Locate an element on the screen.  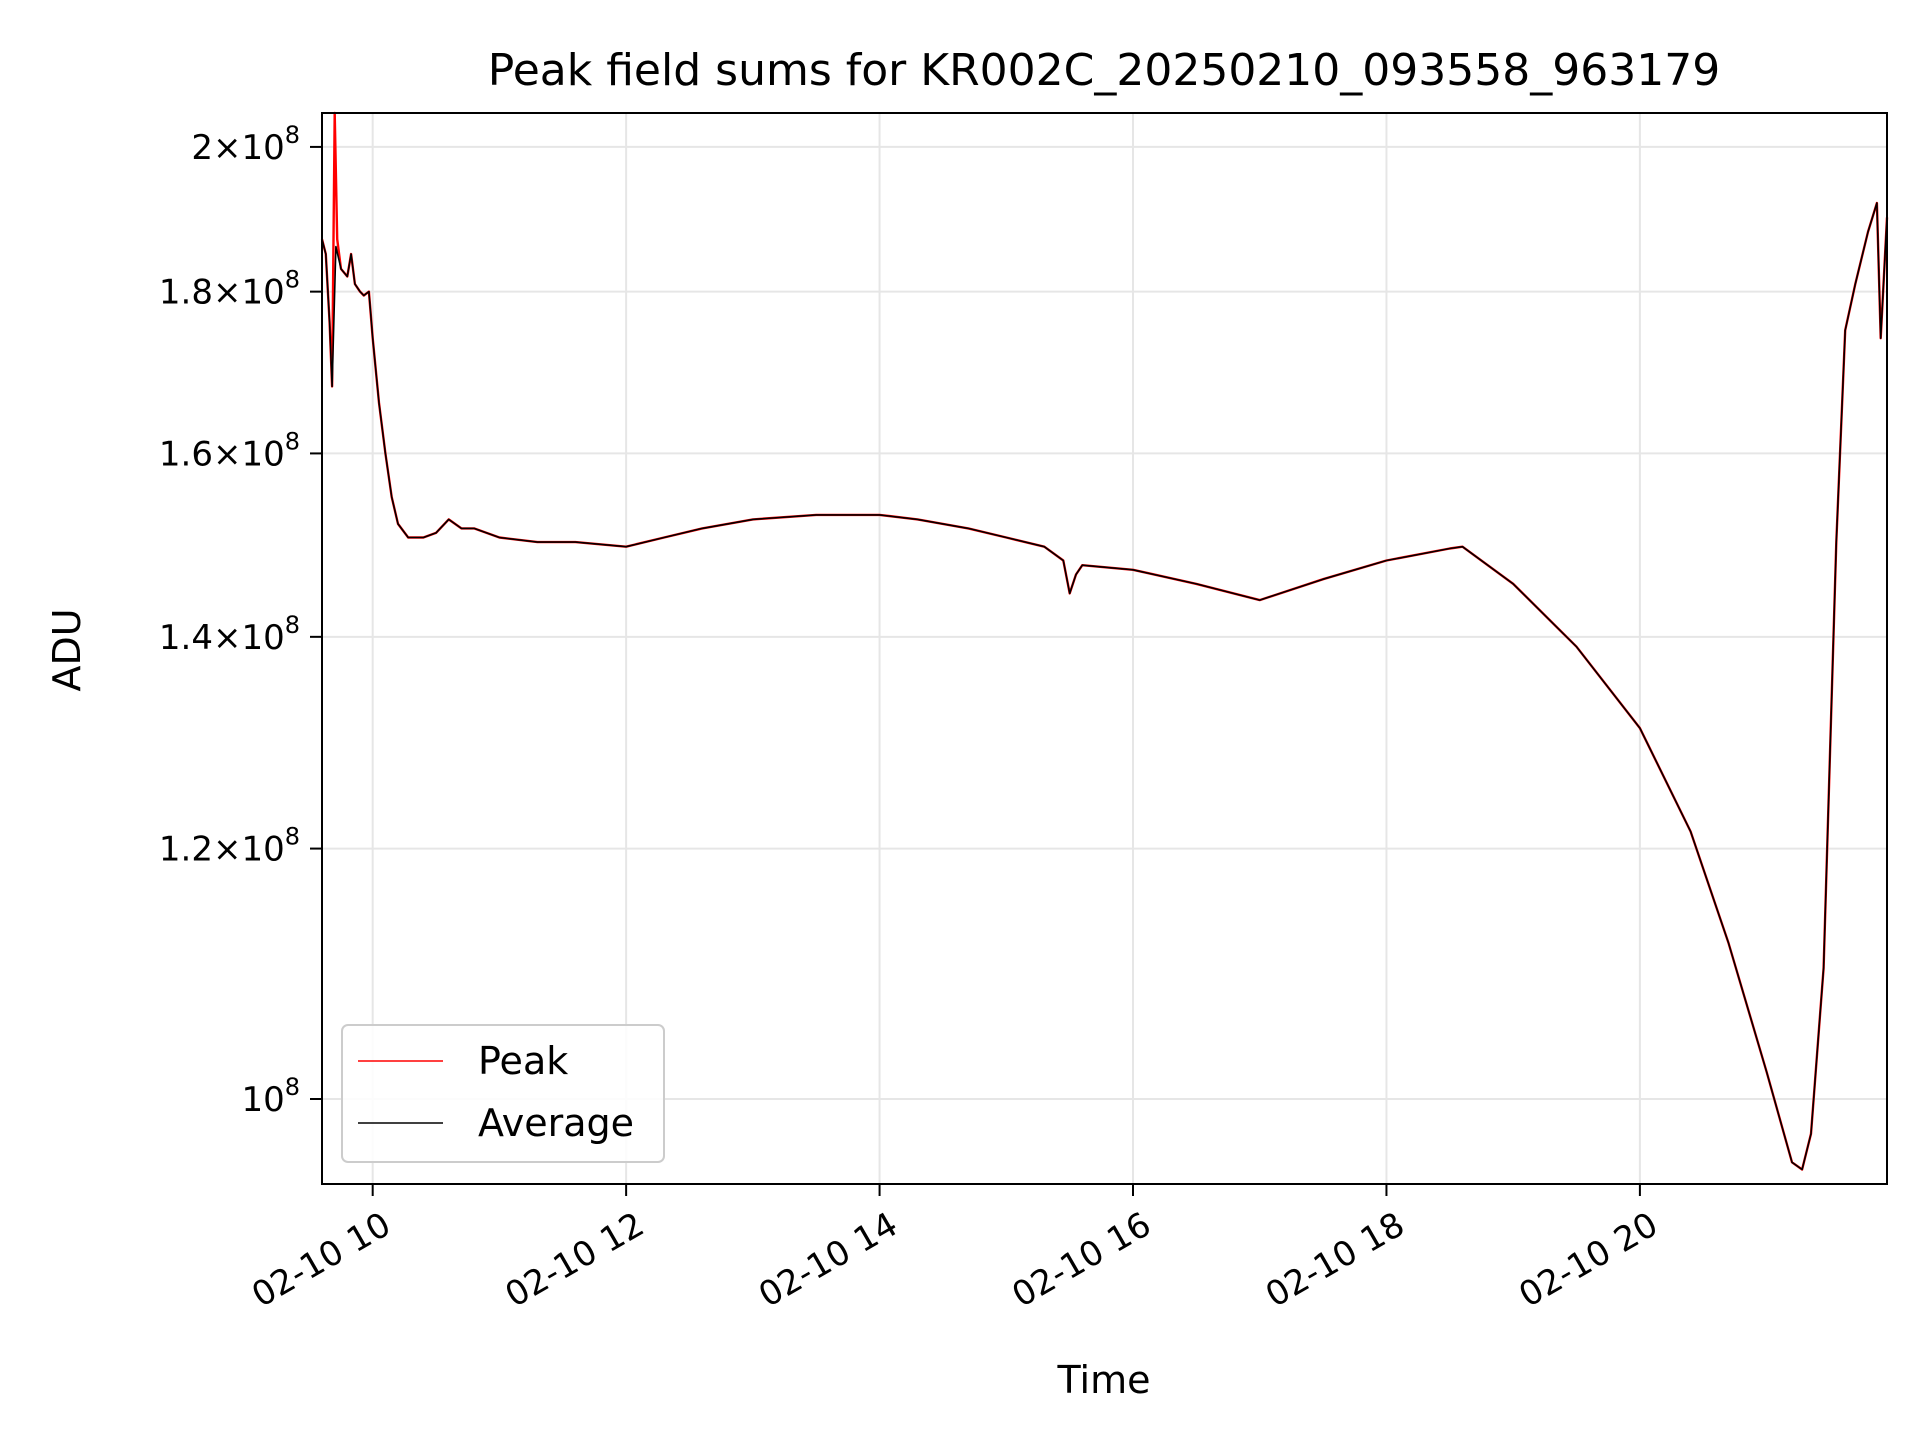
x-axis-label: Time is located at coordinates (1104, 1380).